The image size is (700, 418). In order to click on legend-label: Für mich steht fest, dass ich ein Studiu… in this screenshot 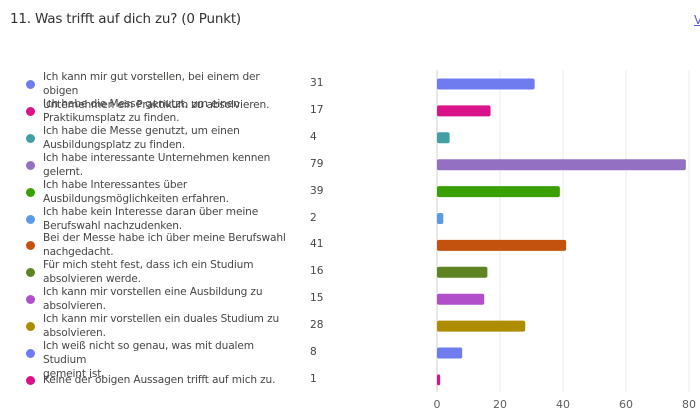, I will do `click(148, 272)`.